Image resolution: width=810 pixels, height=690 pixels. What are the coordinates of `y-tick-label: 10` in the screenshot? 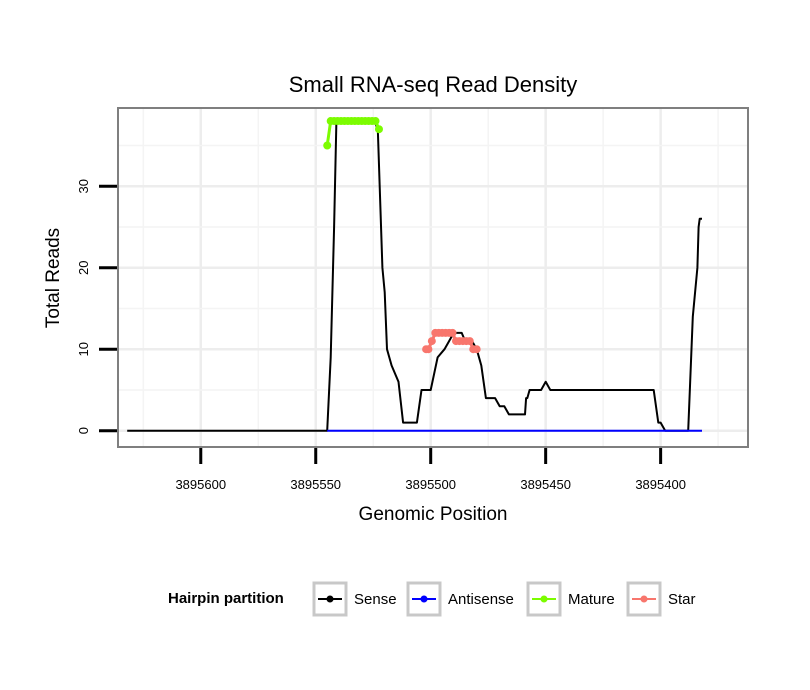 It's located at (83, 349).